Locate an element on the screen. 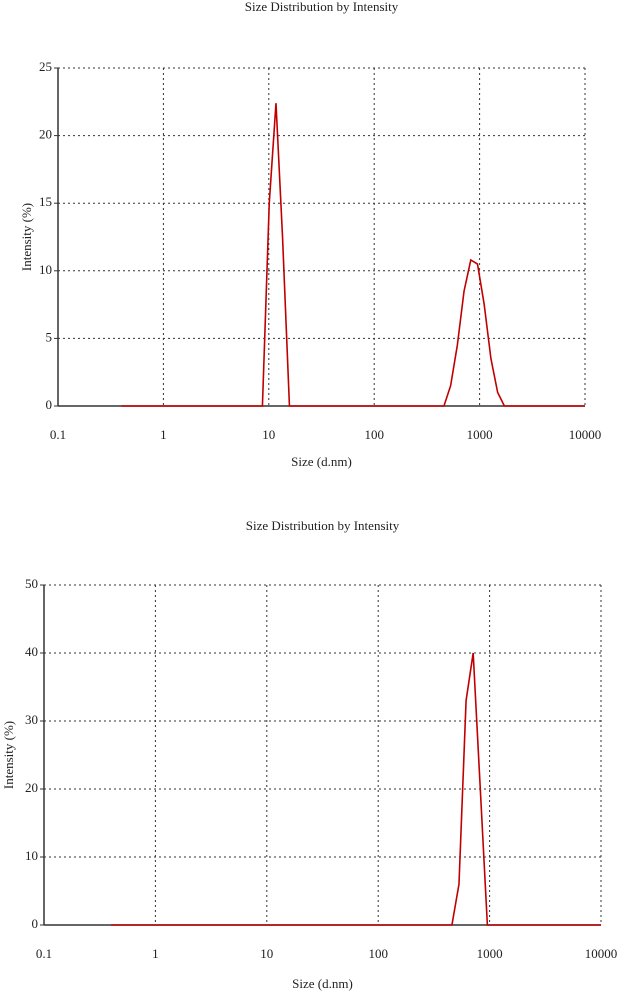  y-tick-label: 5 is located at coordinates (49, 336).